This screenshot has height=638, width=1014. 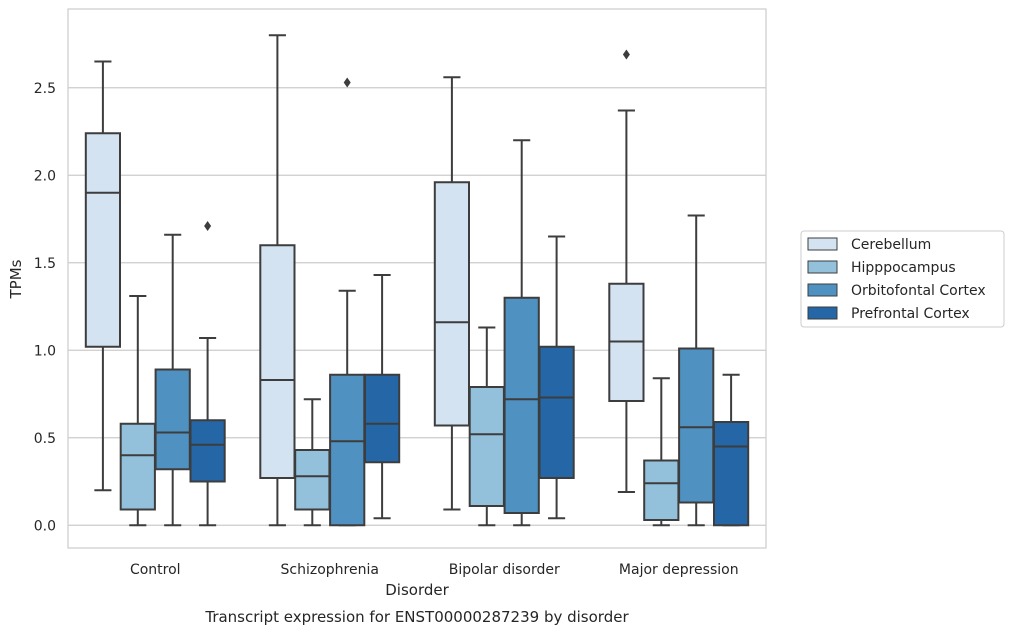 I want to click on y-tick-label: 1.0, so click(x=45, y=351).